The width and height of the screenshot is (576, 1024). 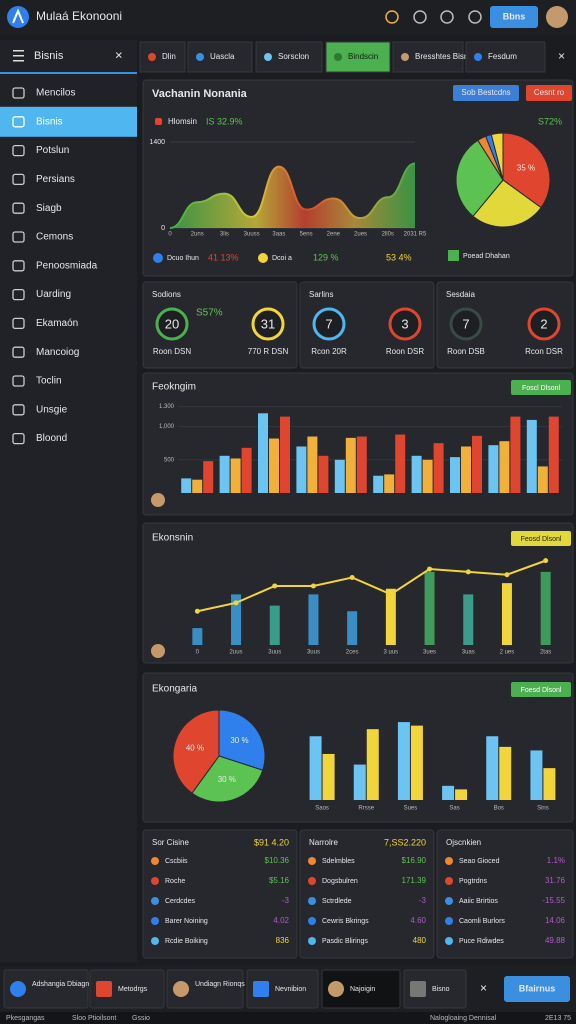 What do you see at coordinates (119, 54) in the screenshot?
I see `sidebar-close: ×` at bounding box center [119, 54].